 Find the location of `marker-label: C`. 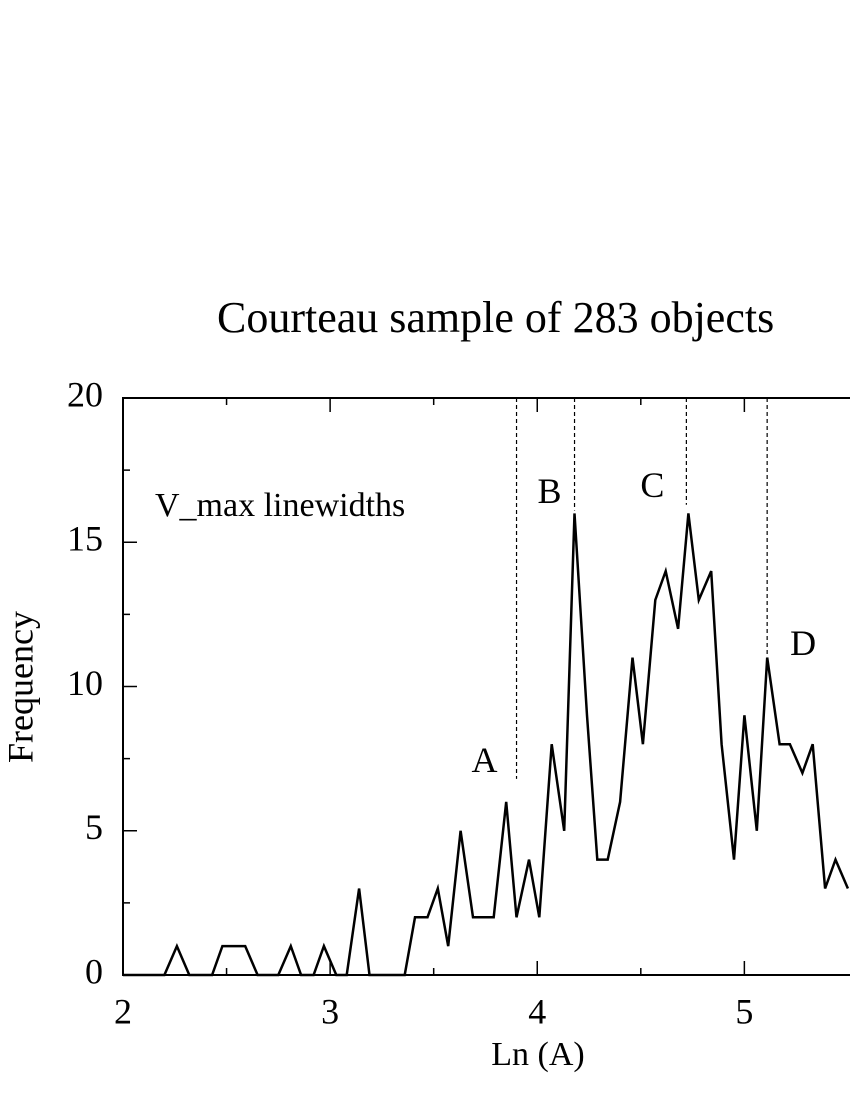

marker-label: C is located at coordinates (652, 485).